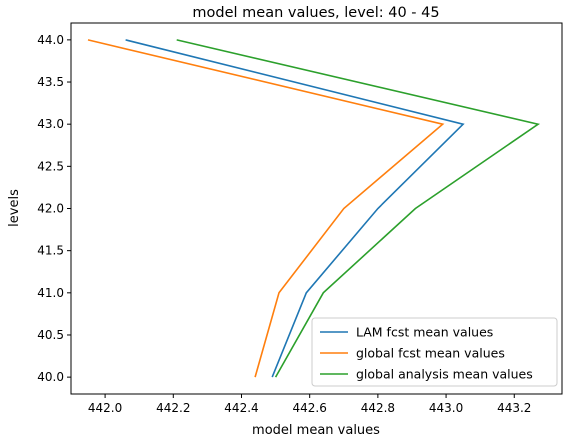 This screenshot has height=442, width=579. I want to click on x-tick-label: 442.4, so click(241, 408).